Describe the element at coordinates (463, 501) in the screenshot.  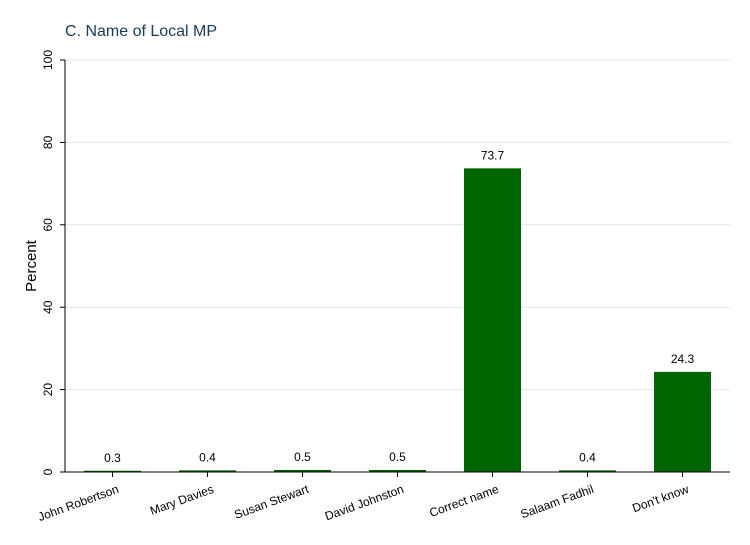
I see `x-tick-label: Correct name` at that location.